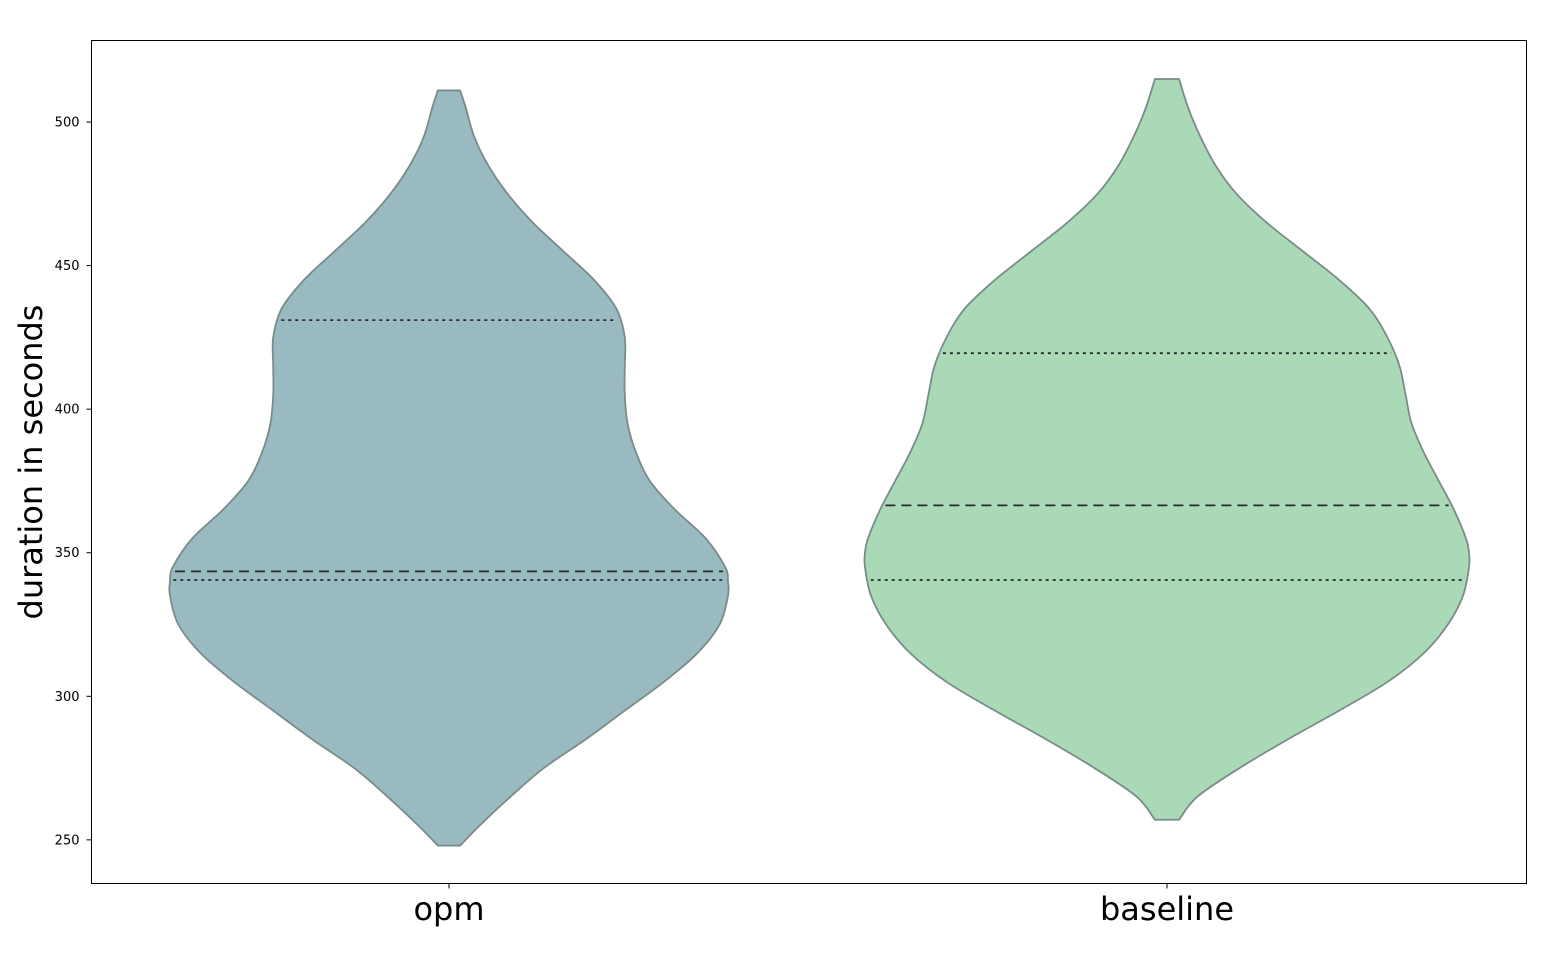 Image resolution: width=1554 pixels, height=956 pixels. I want to click on y-axis: 250 300 350 400 450 500, so click(73, 482).